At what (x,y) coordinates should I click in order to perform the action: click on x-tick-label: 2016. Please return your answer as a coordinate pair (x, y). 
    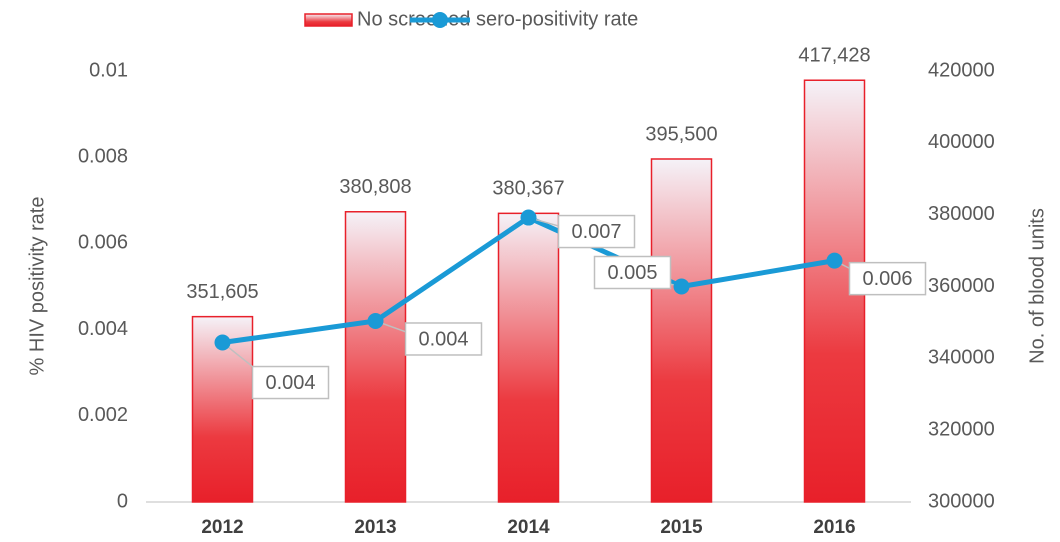
    Looking at the image, I should click on (834, 527).